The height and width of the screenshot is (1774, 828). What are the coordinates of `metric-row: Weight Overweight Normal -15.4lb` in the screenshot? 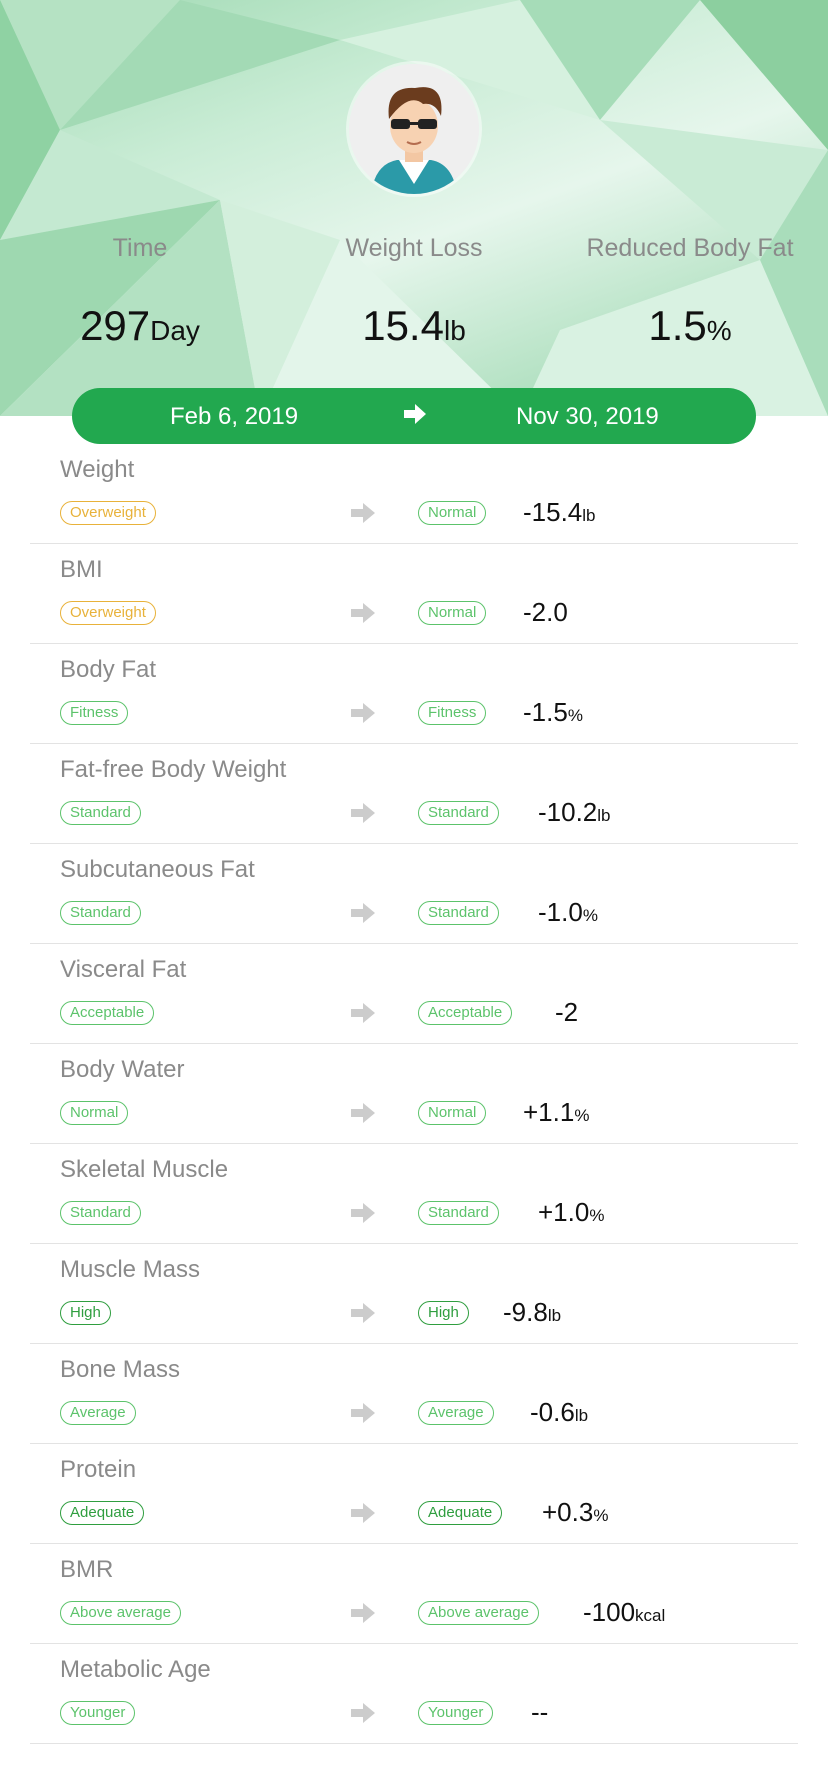 It's located at (414, 494).